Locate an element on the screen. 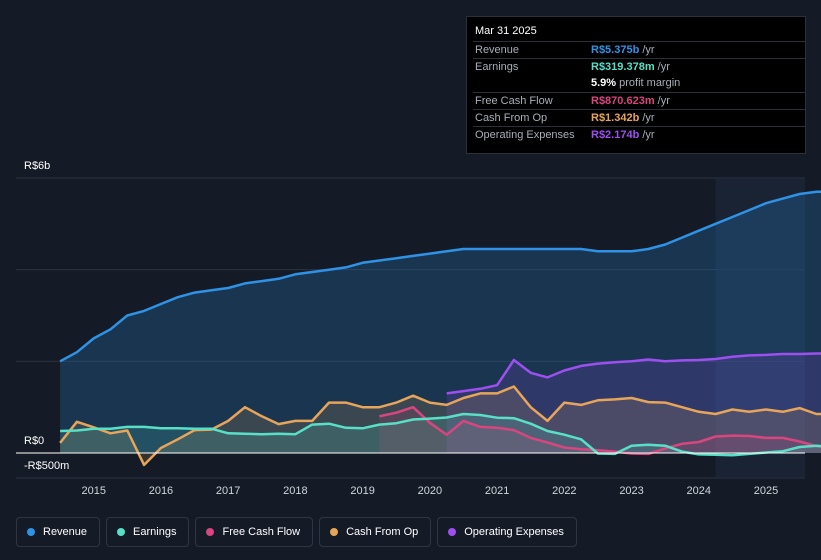 The image size is (821, 560). x-tick-label: 2023 is located at coordinates (631, 491).